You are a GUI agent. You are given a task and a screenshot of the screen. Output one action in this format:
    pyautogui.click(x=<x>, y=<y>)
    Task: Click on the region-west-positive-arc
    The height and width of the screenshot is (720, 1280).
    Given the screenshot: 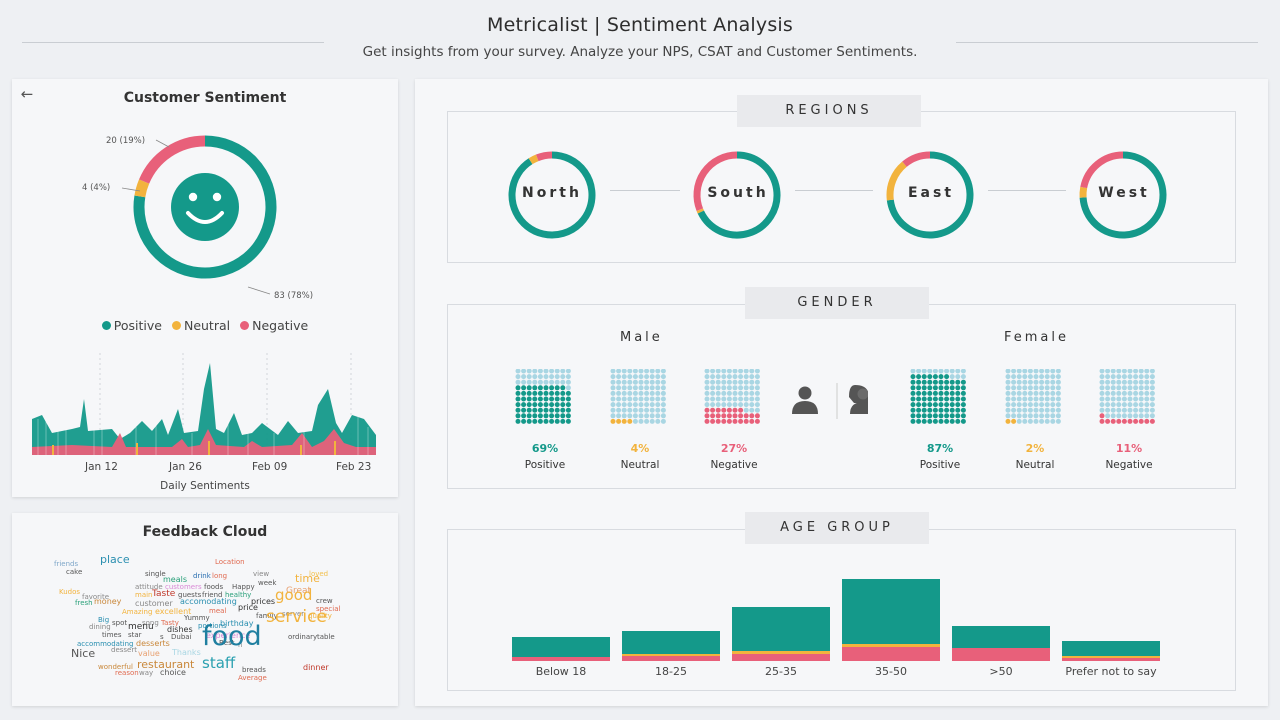 What is the action you would take?
    pyautogui.click(x=1123, y=195)
    